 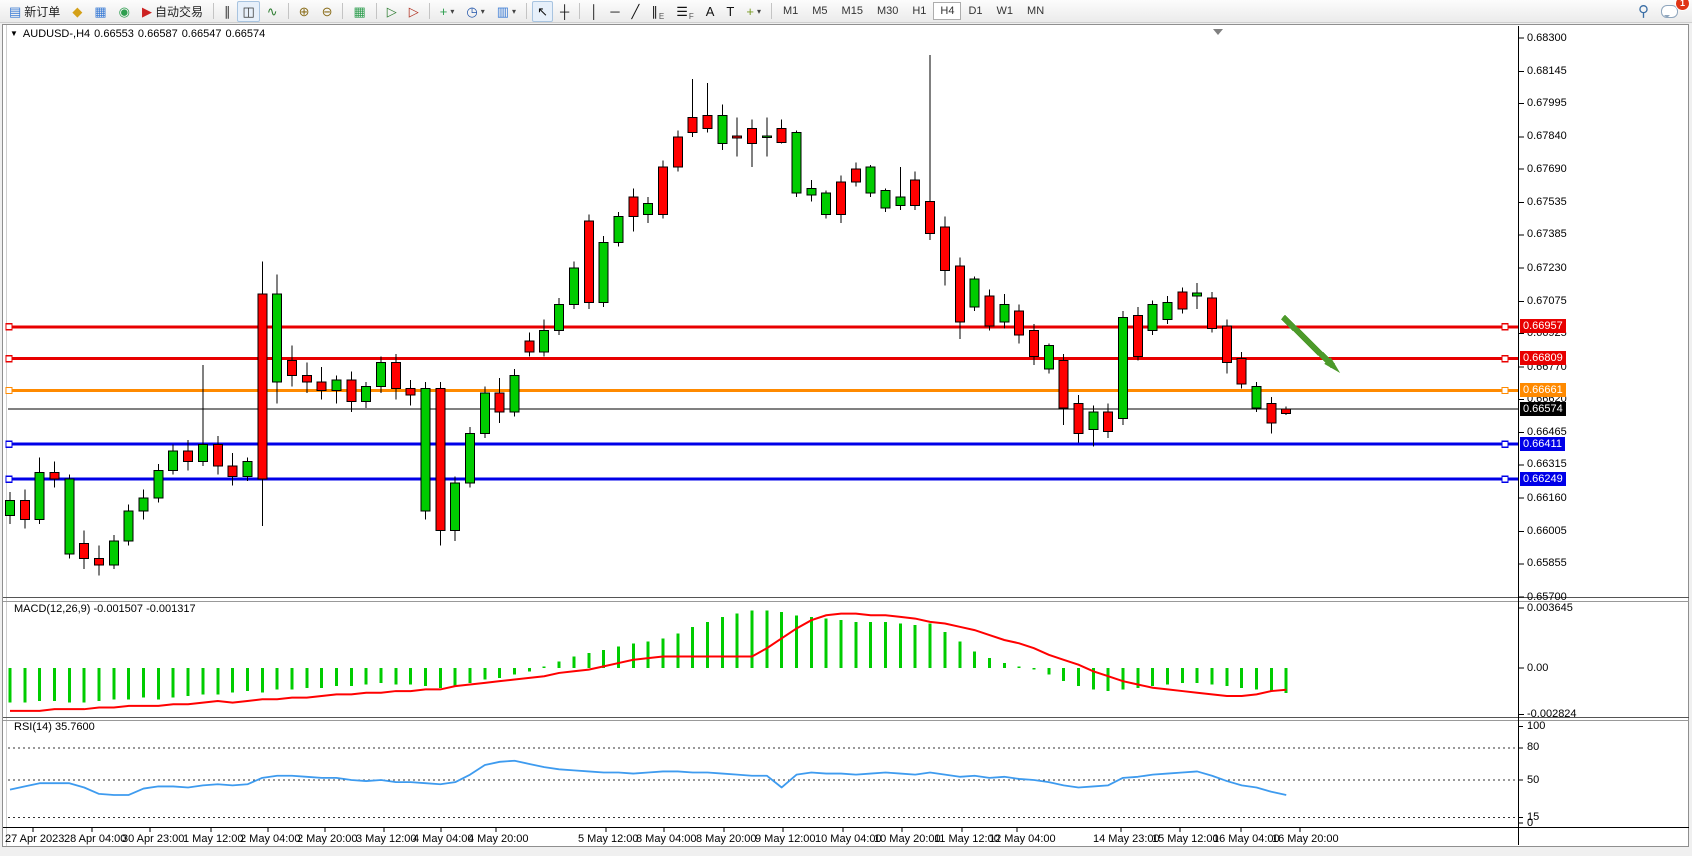 What do you see at coordinates (614, 11) in the screenshot?
I see `horizontal-line-icon: ─` at bounding box center [614, 11].